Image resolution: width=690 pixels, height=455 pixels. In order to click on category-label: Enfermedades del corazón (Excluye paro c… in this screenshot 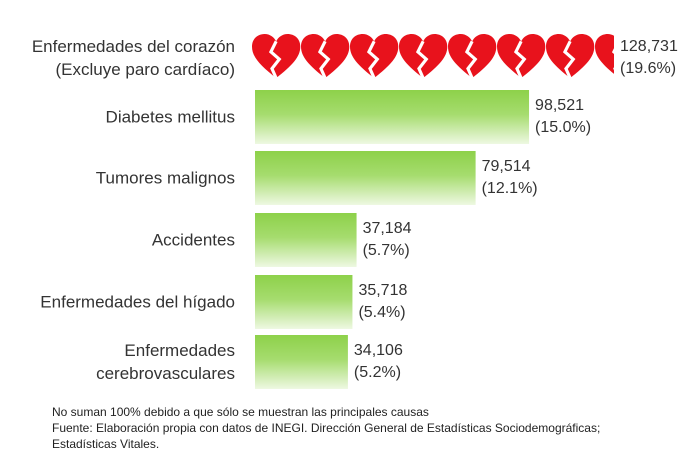, I will do `click(133, 58)`.